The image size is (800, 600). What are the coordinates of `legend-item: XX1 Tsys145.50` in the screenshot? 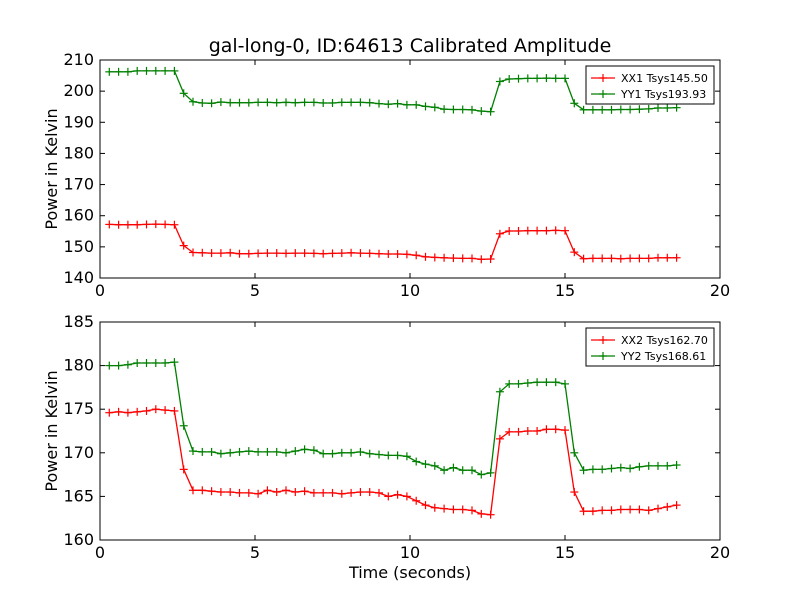 It's located at (649, 78).